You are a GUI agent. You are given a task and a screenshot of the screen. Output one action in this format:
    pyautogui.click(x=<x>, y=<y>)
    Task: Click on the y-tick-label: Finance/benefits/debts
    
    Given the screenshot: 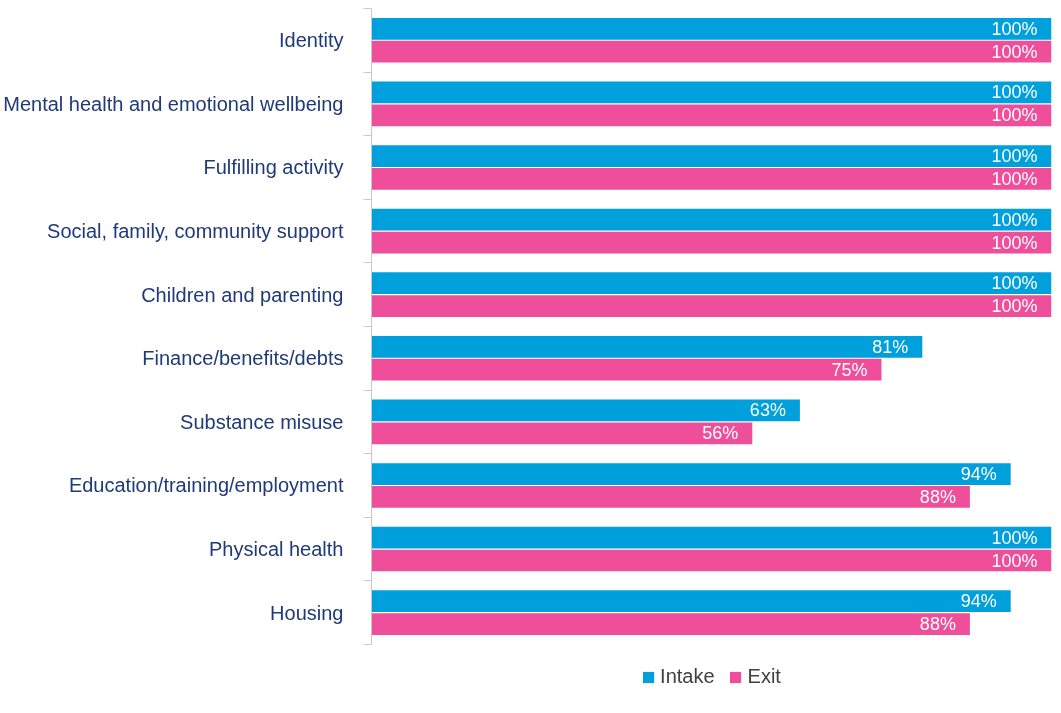 What is the action you would take?
    pyautogui.click(x=243, y=358)
    